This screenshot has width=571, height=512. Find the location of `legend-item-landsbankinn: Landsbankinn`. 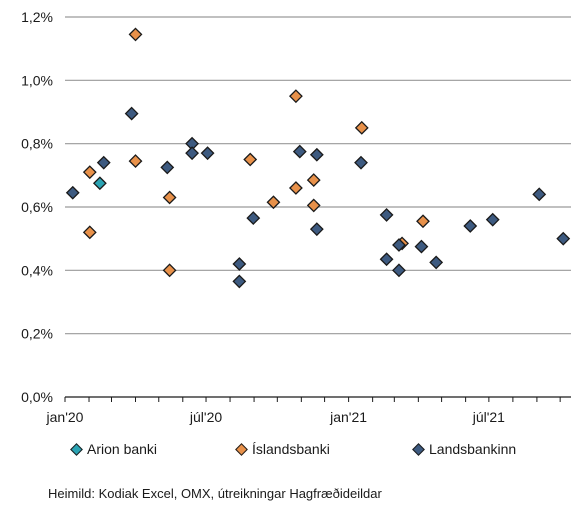

legend-item-landsbankinn: Landsbankinn is located at coordinates (464, 449).